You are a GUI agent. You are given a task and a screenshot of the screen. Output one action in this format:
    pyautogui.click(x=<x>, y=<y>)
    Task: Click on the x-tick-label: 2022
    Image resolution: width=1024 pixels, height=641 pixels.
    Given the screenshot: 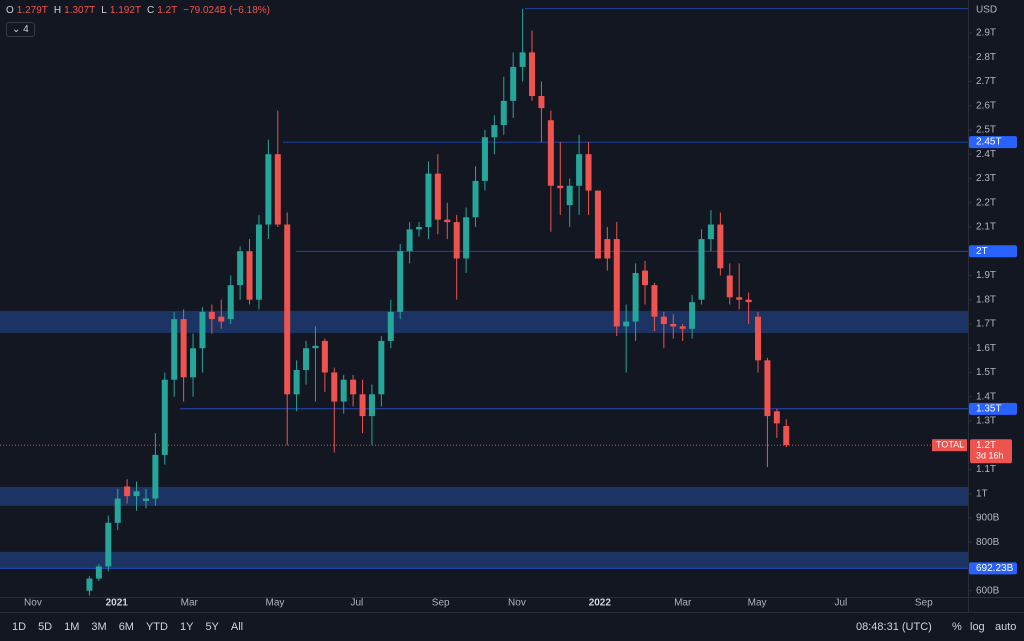 What is the action you would take?
    pyautogui.click(x=600, y=603)
    